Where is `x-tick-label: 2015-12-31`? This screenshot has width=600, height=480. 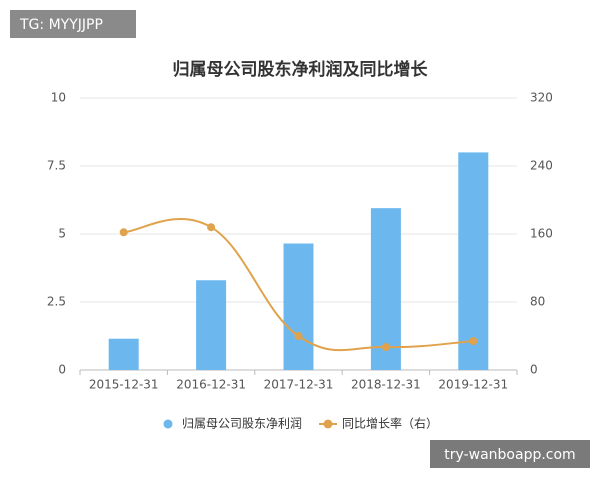
x-tick-label: 2015-12-31 is located at coordinates (124, 385).